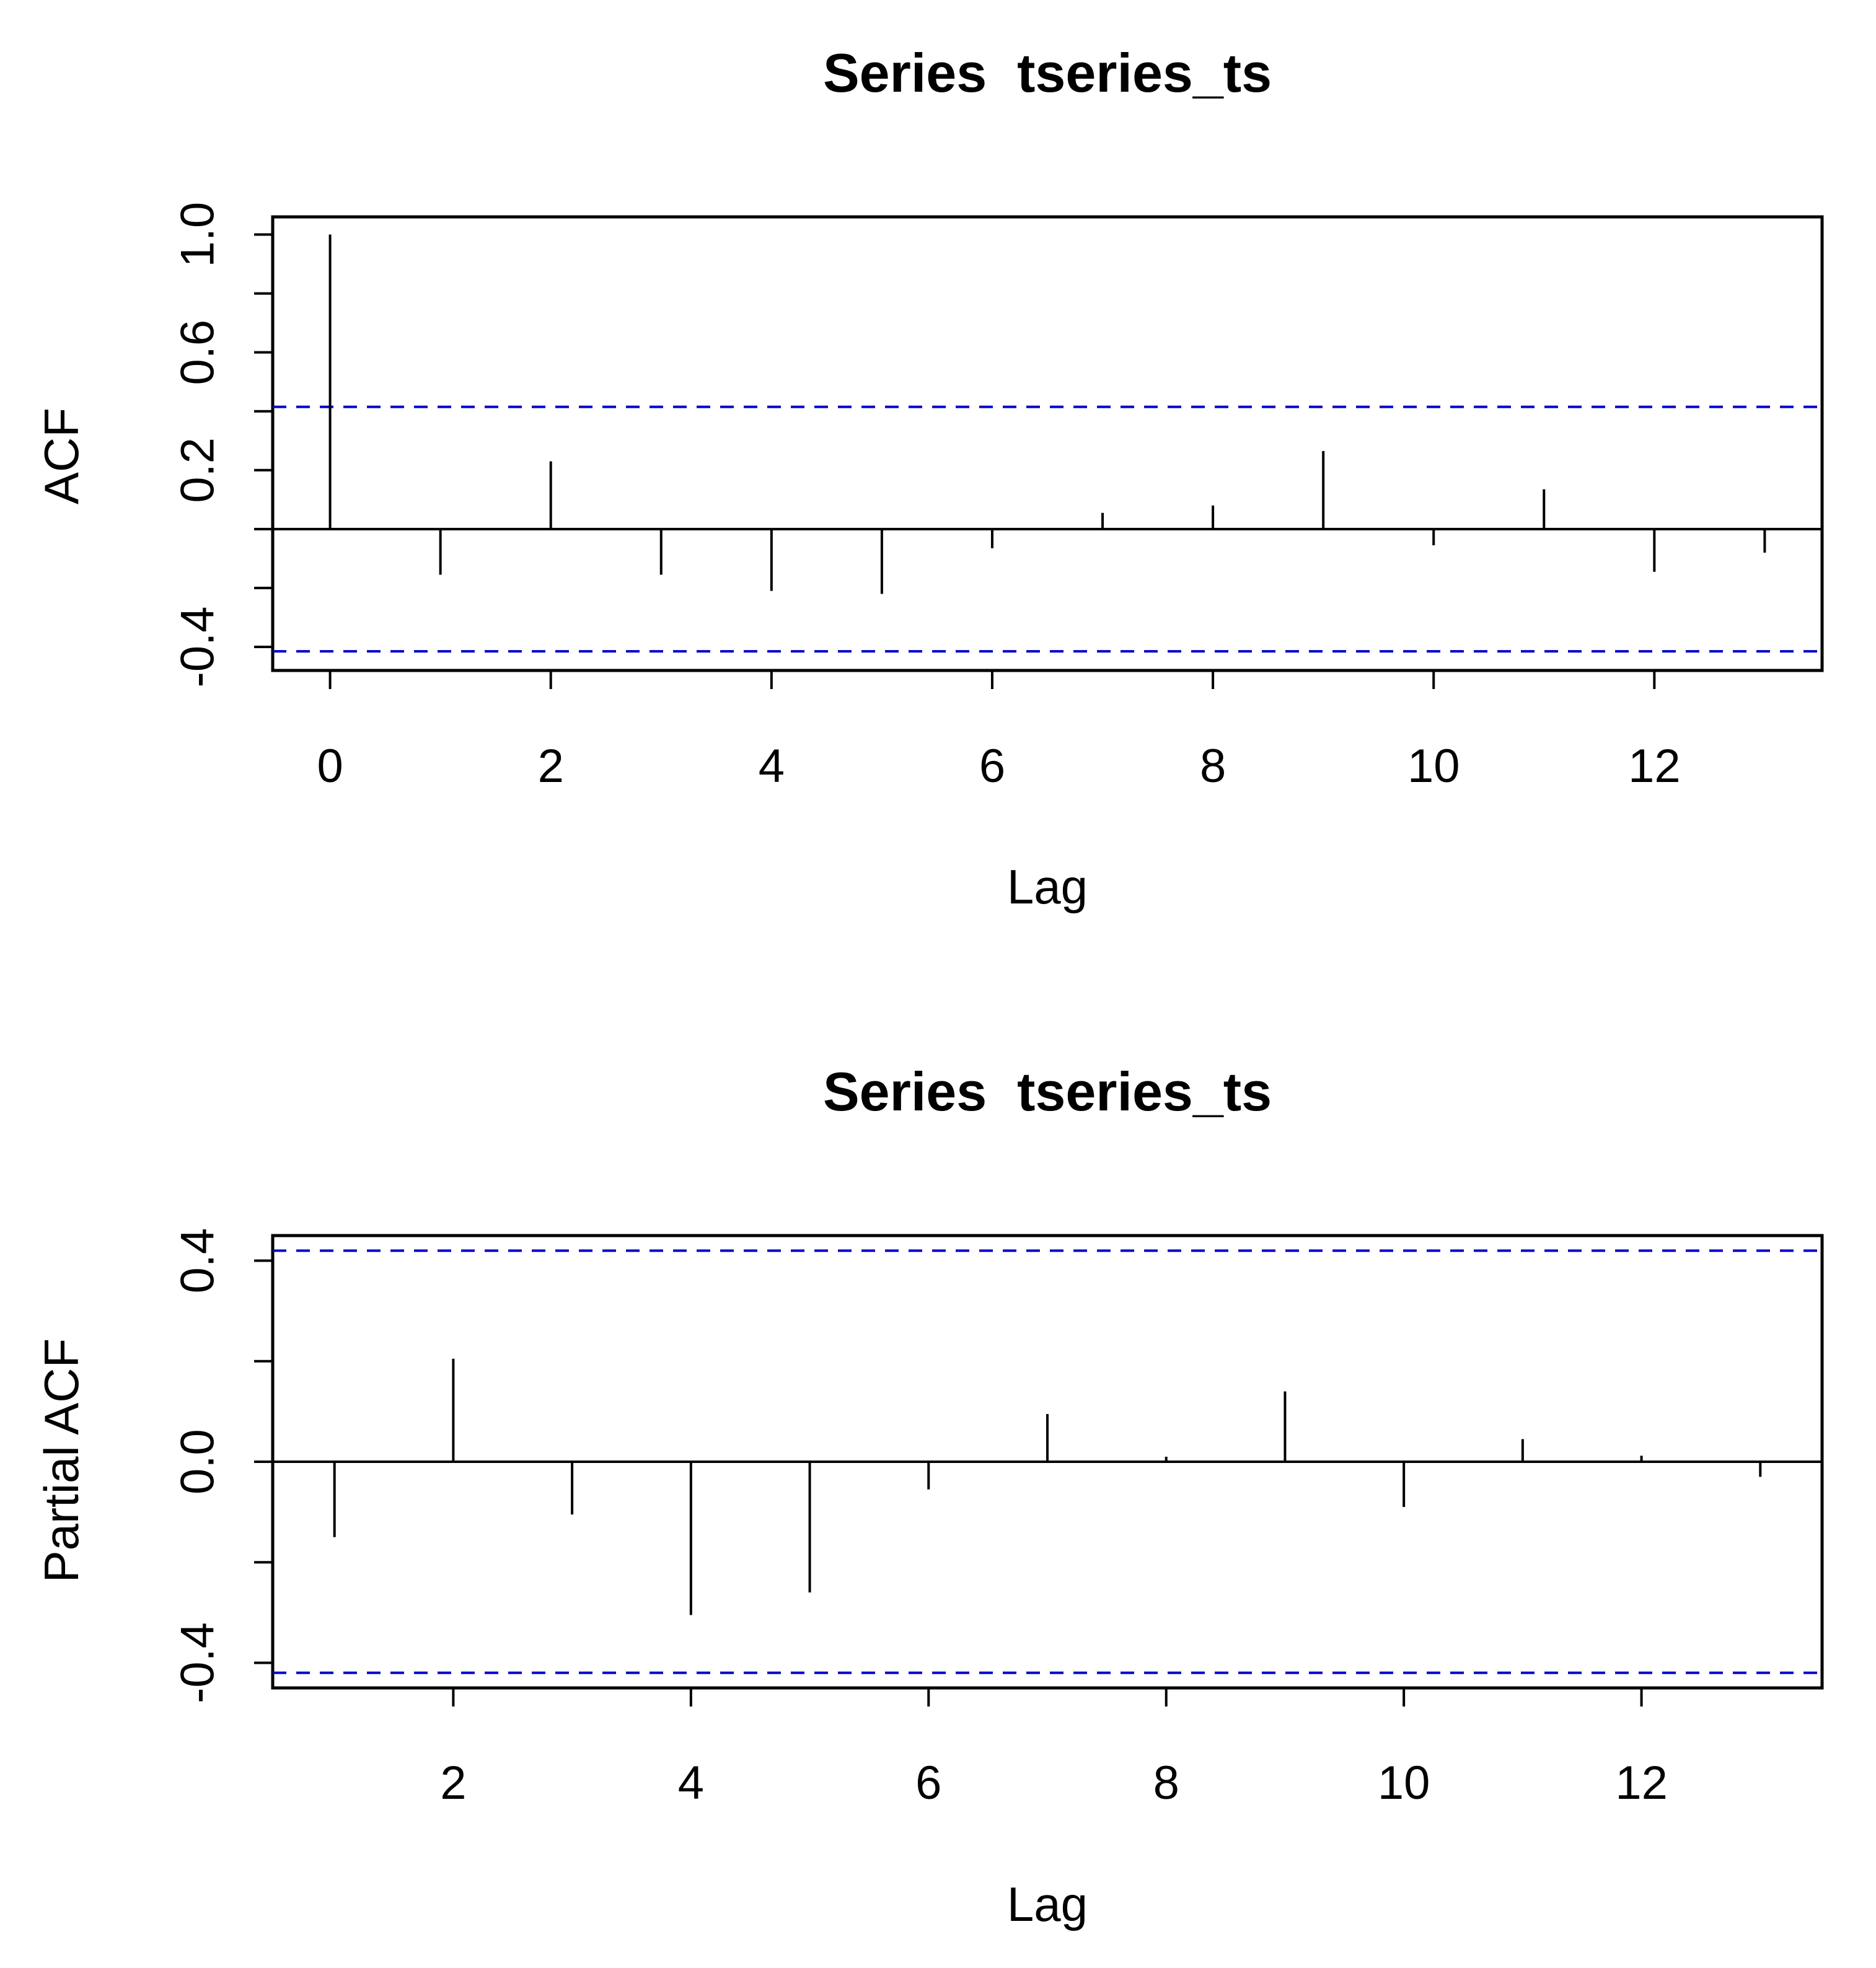 Image resolution: width=1876 pixels, height=1968 pixels. I want to click on acf-y-ticks: -0.4 0.2 0.6 1.0, so click(222, 444).